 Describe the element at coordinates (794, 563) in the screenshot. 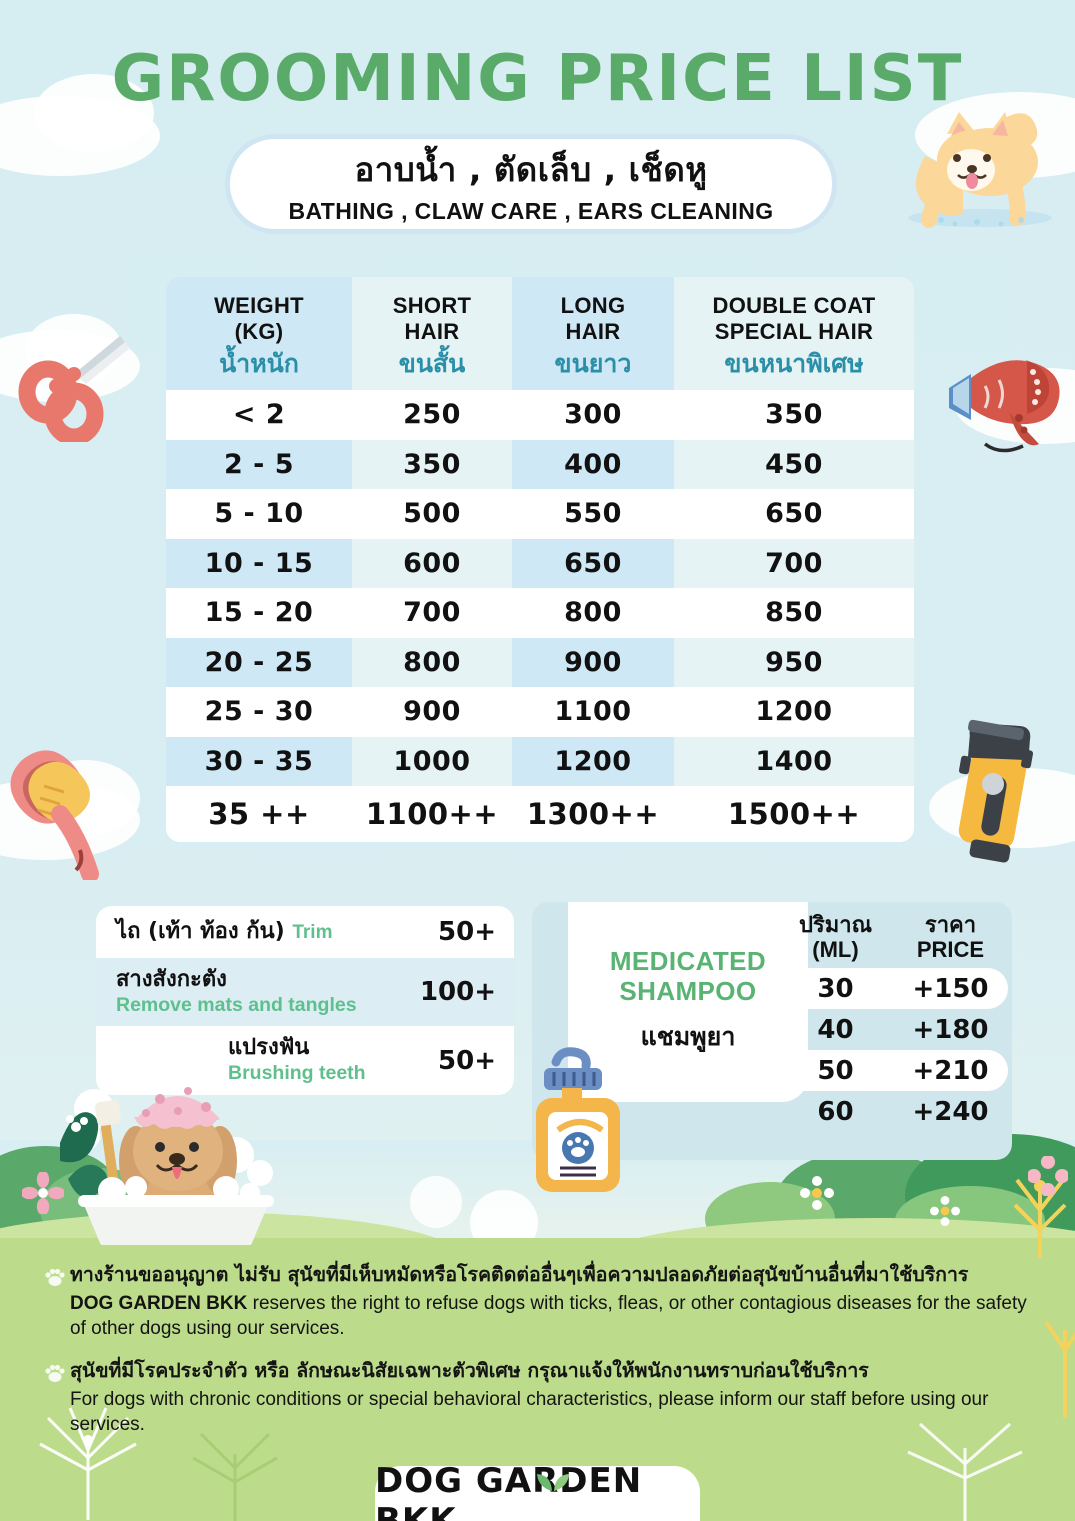

I see `cell-double: 700` at that location.